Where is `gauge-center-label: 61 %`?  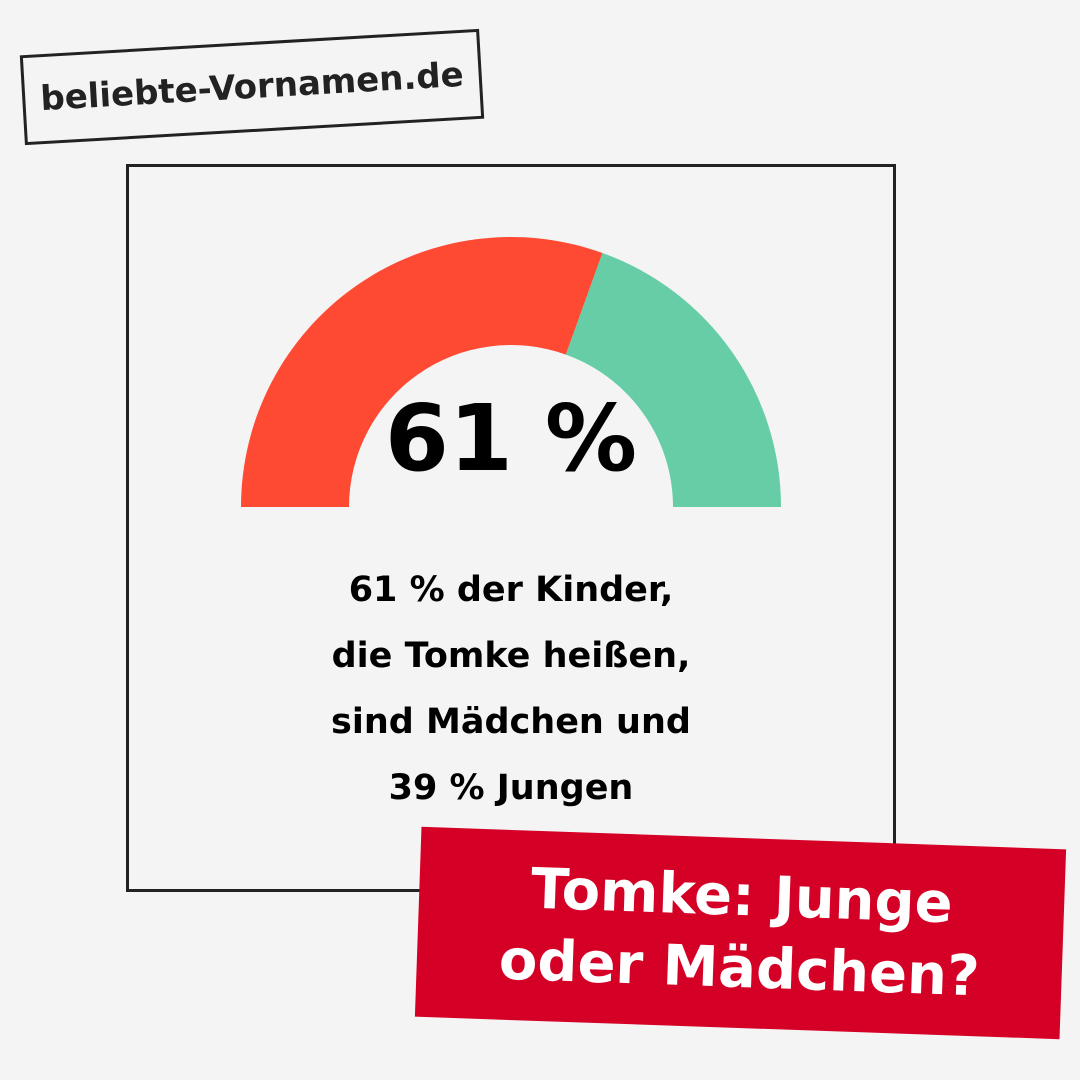 gauge-center-label: 61 % is located at coordinates (511, 438).